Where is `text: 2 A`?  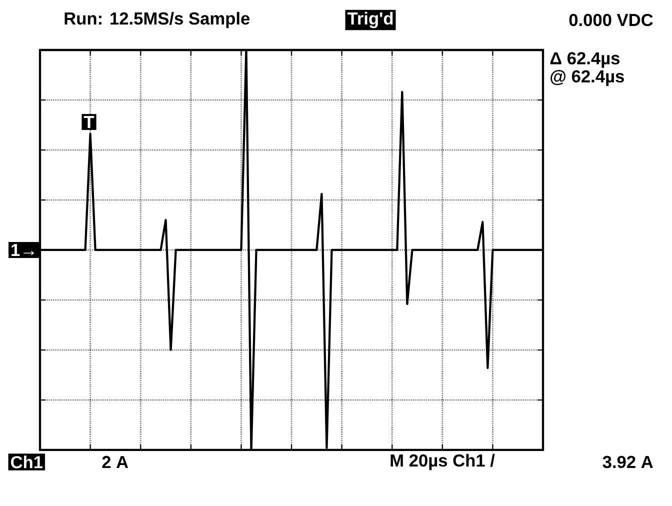
text: 2 A is located at coordinates (115, 462).